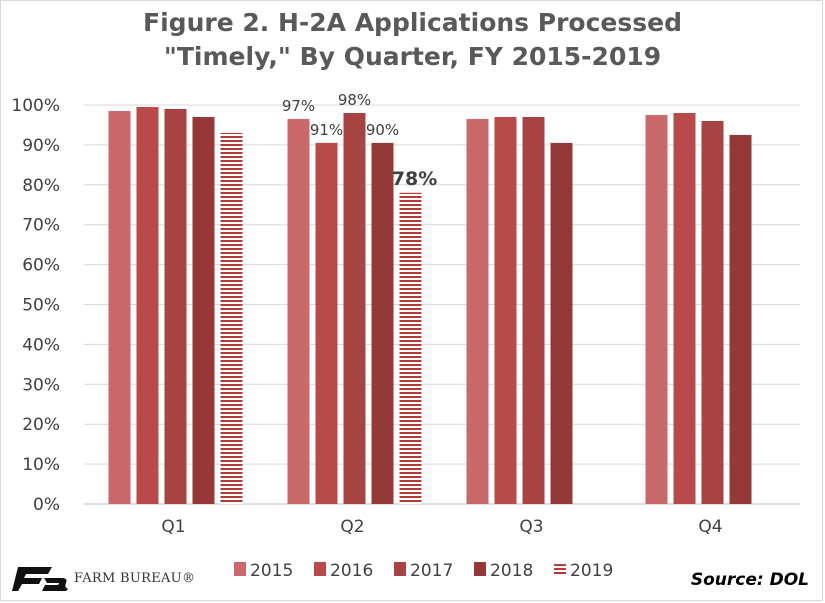  What do you see at coordinates (41, 465) in the screenshot?
I see `y-tick-label: 10%` at bounding box center [41, 465].